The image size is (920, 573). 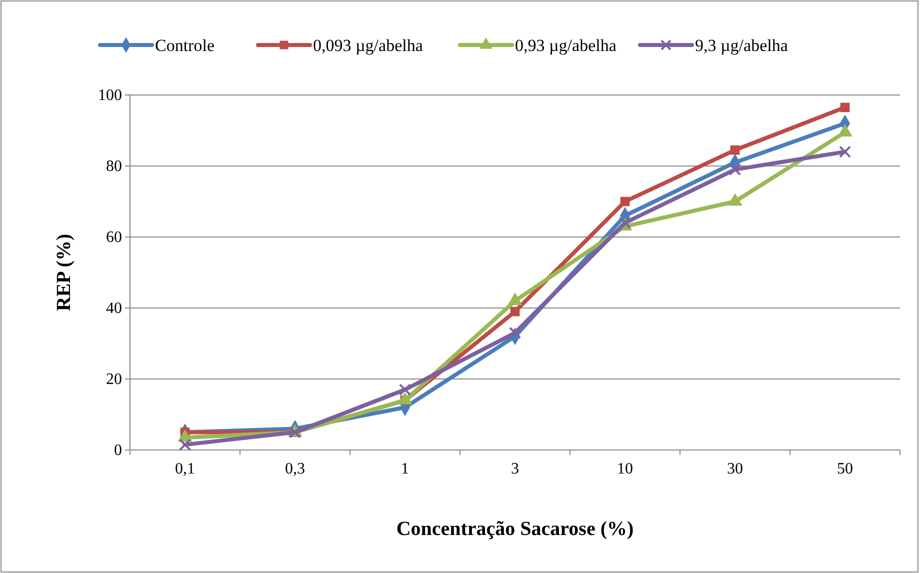 What do you see at coordinates (185, 469) in the screenshot?
I see `x-tick-label: 0,1` at bounding box center [185, 469].